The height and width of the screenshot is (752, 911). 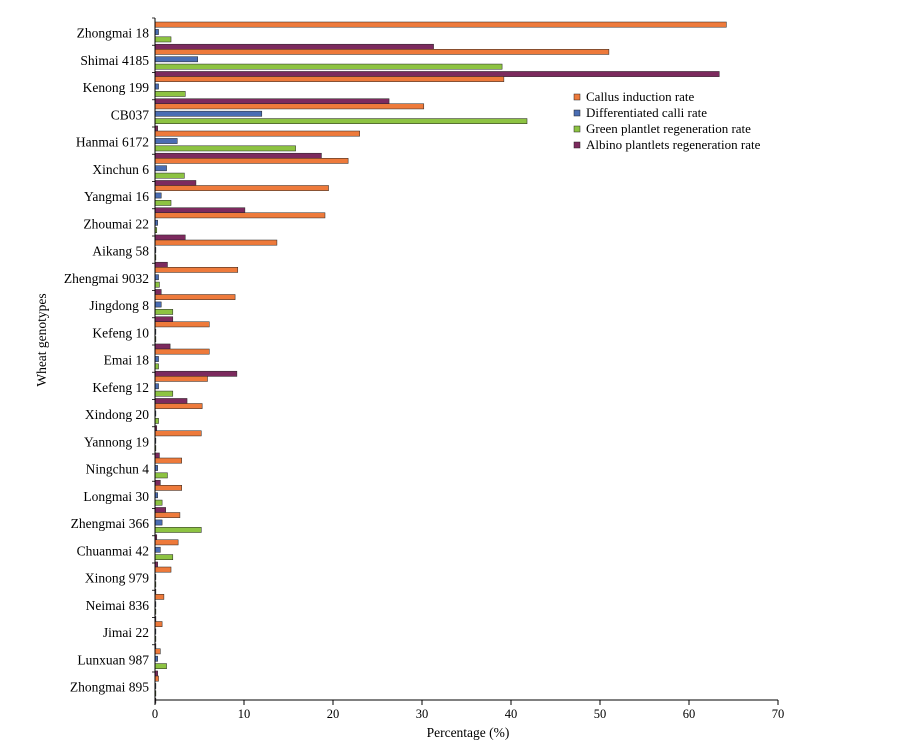 I want to click on category-label: Neimai 836, so click(x=118, y=605).